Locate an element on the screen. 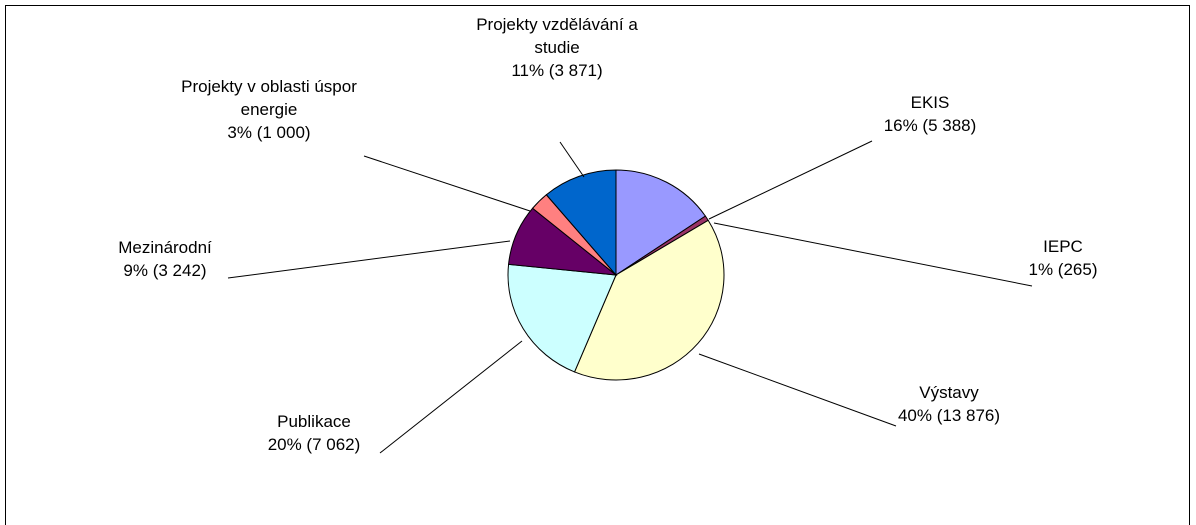 This screenshot has width=1196, height=525. slice-label-mezinarodni: Mezinárodní is located at coordinates (165, 247).